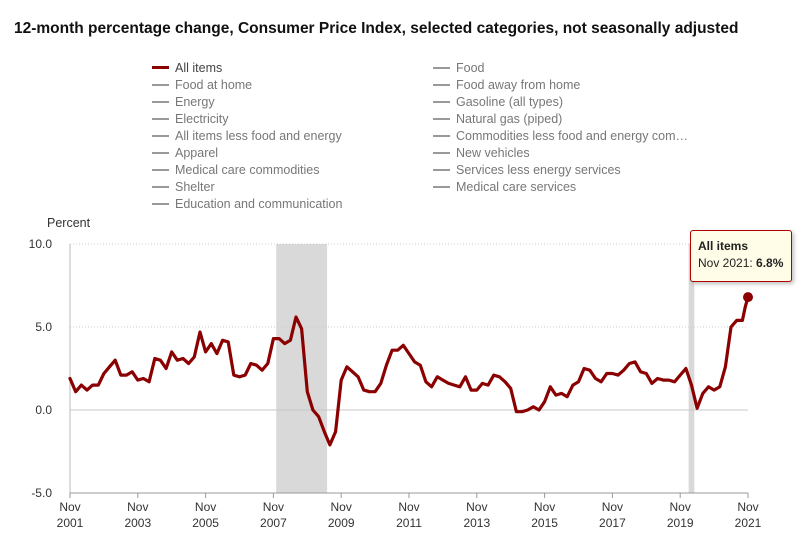 The height and width of the screenshot is (537, 805). Describe the element at coordinates (341, 523) in the screenshot. I see `x-tick-label-year: 2009` at that location.